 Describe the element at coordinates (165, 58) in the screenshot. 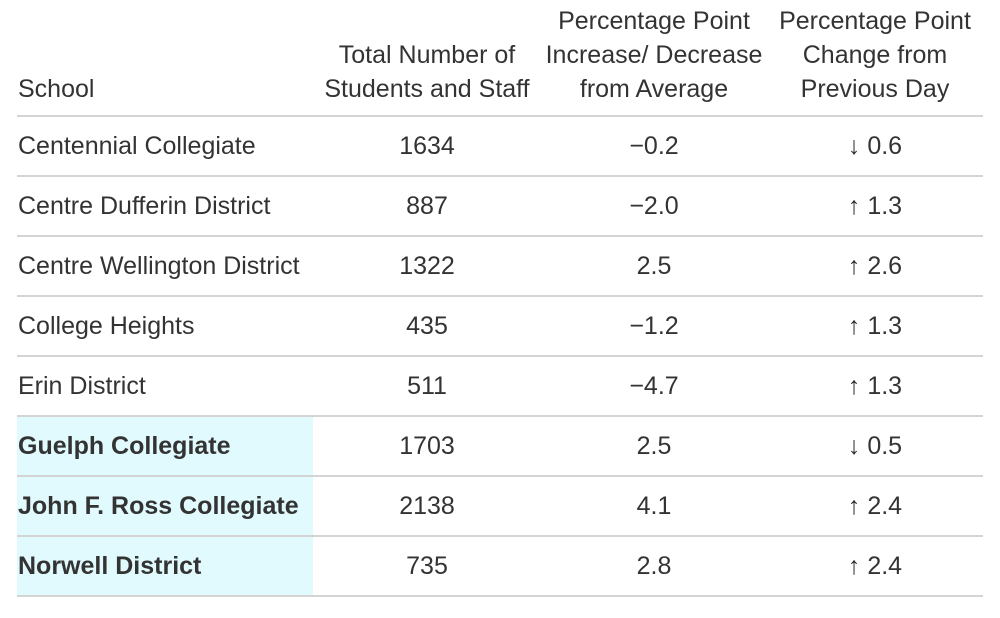

I see `column-header-school: School` at that location.